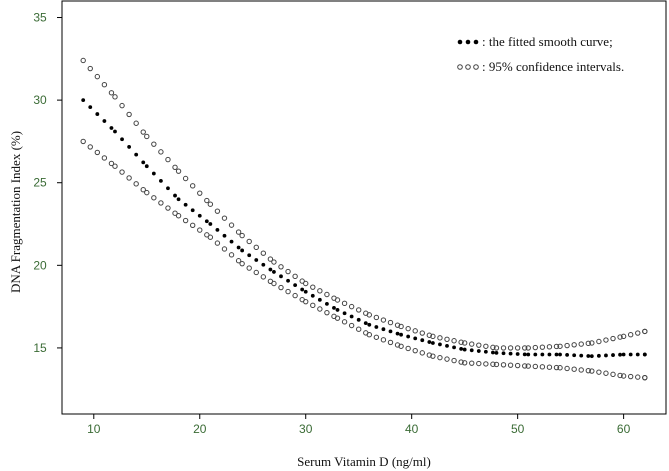 This screenshot has height=471, width=669. I want to click on y-tick-label: 30, so click(40, 100).